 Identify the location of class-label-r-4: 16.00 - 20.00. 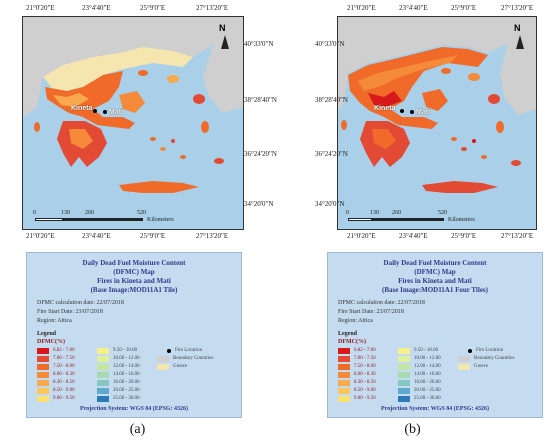
(126, 382).